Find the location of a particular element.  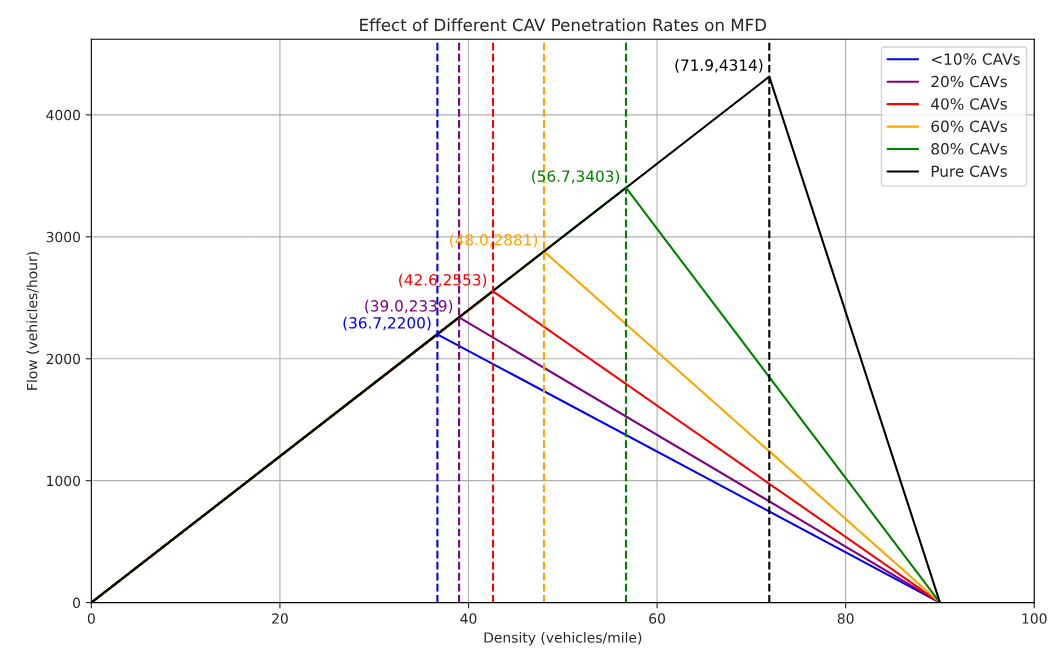

x-tick-label: 0 is located at coordinates (91, 618).